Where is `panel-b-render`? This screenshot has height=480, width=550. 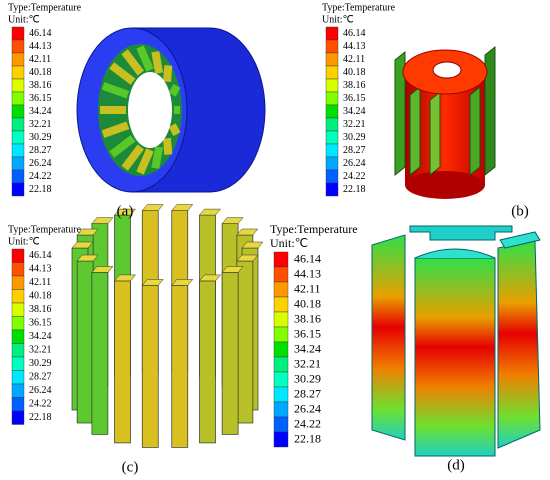
panel-b-render is located at coordinates (445, 122).